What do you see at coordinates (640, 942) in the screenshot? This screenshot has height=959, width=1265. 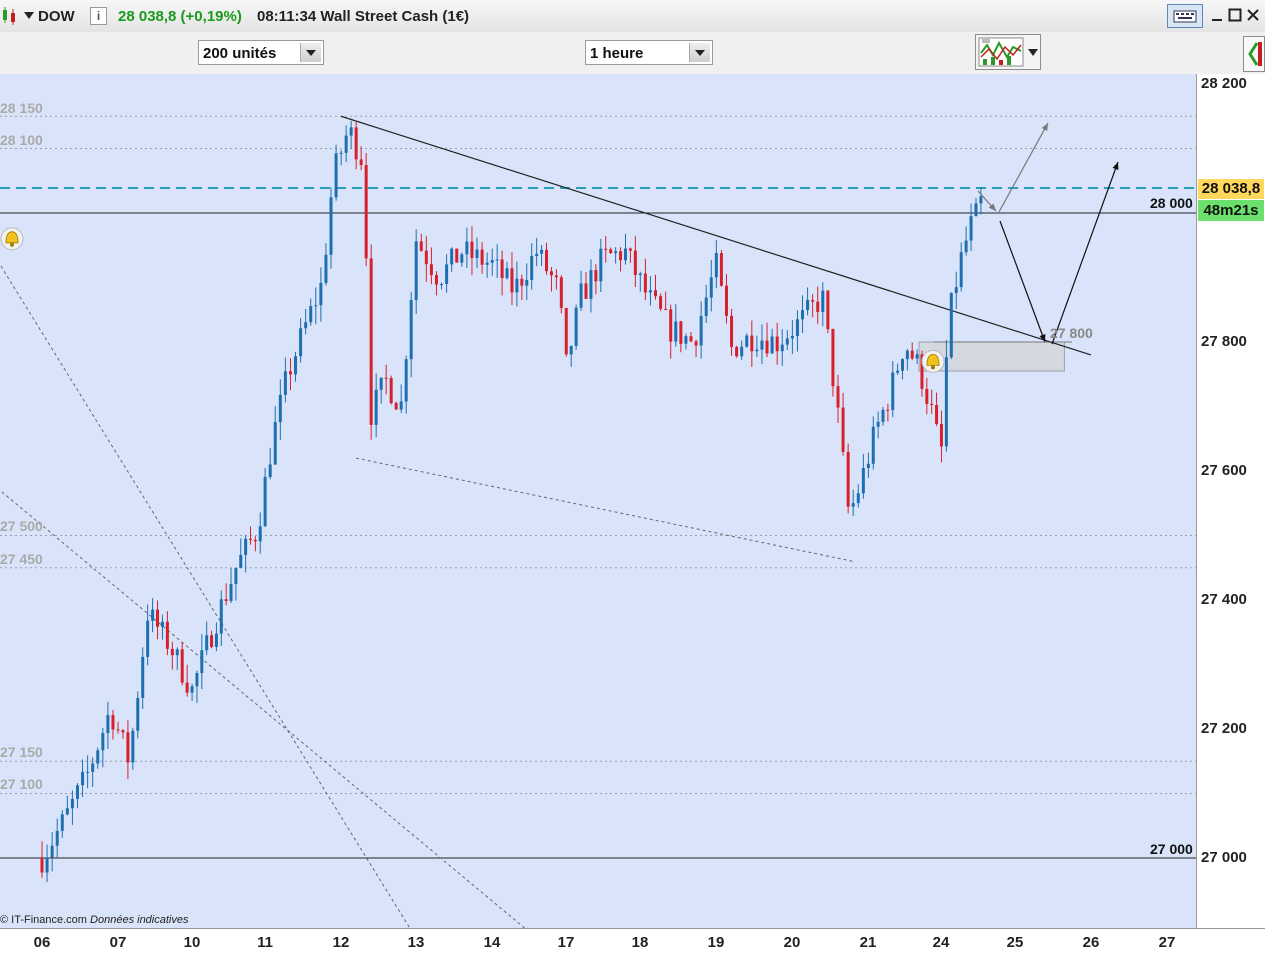 I see `x-tick-label: 18` at bounding box center [640, 942].